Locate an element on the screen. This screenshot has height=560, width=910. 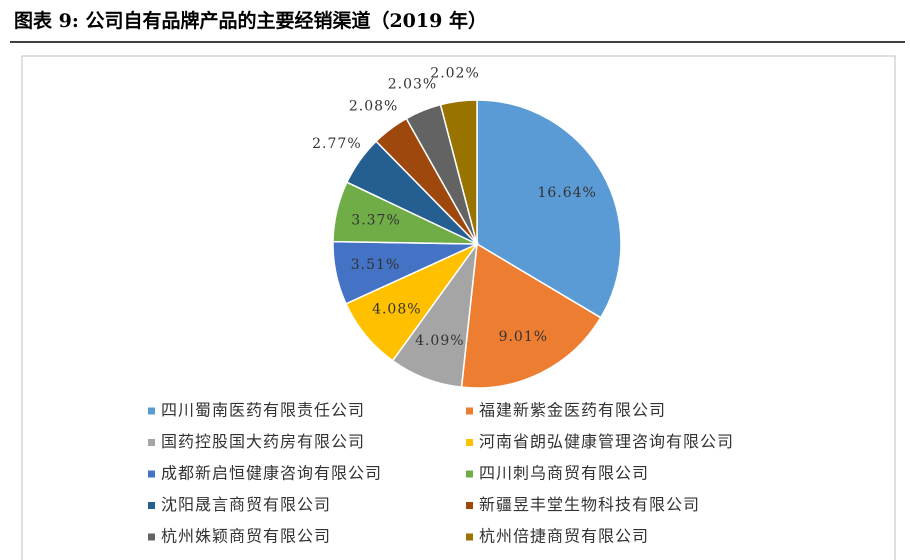
legend-label: 沈阳晟言商贸有限公司 is located at coordinates (246, 504).